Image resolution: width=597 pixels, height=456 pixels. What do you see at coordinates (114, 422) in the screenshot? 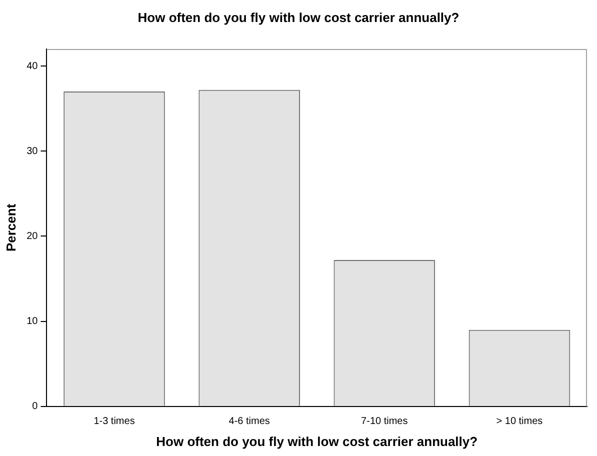
I see `x-tick-label: 1-3 times` at bounding box center [114, 422].